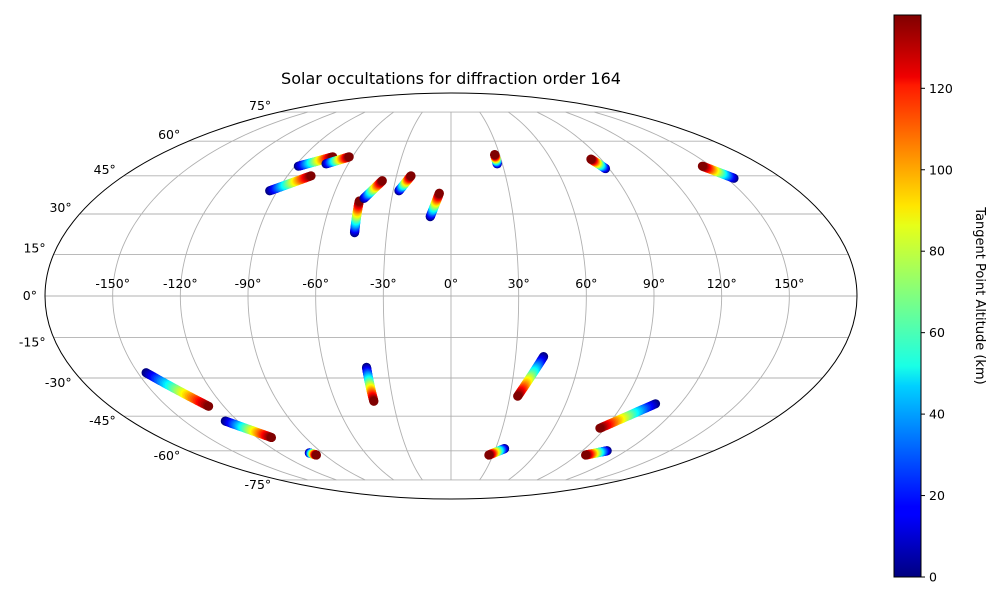 The image size is (1000, 600). I want to click on longitude-tick-label: -120°, so click(180, 283).